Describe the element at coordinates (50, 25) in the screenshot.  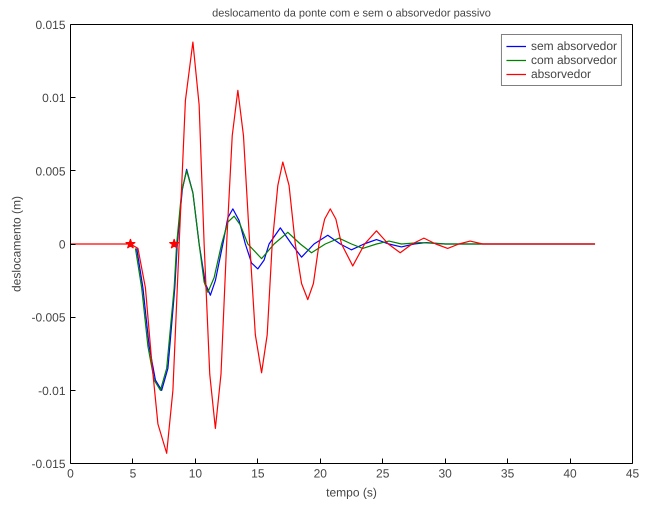
I see `y-tick-label: 0.015` at that location.